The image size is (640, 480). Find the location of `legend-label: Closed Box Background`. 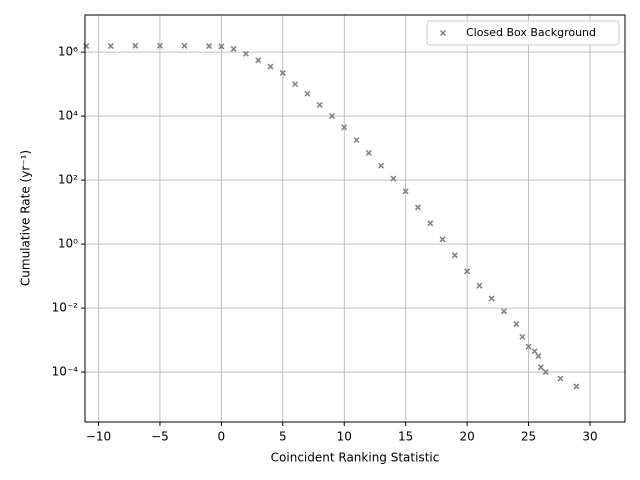

legend-label: Closed Box Background is located at coordinates (531, 32).